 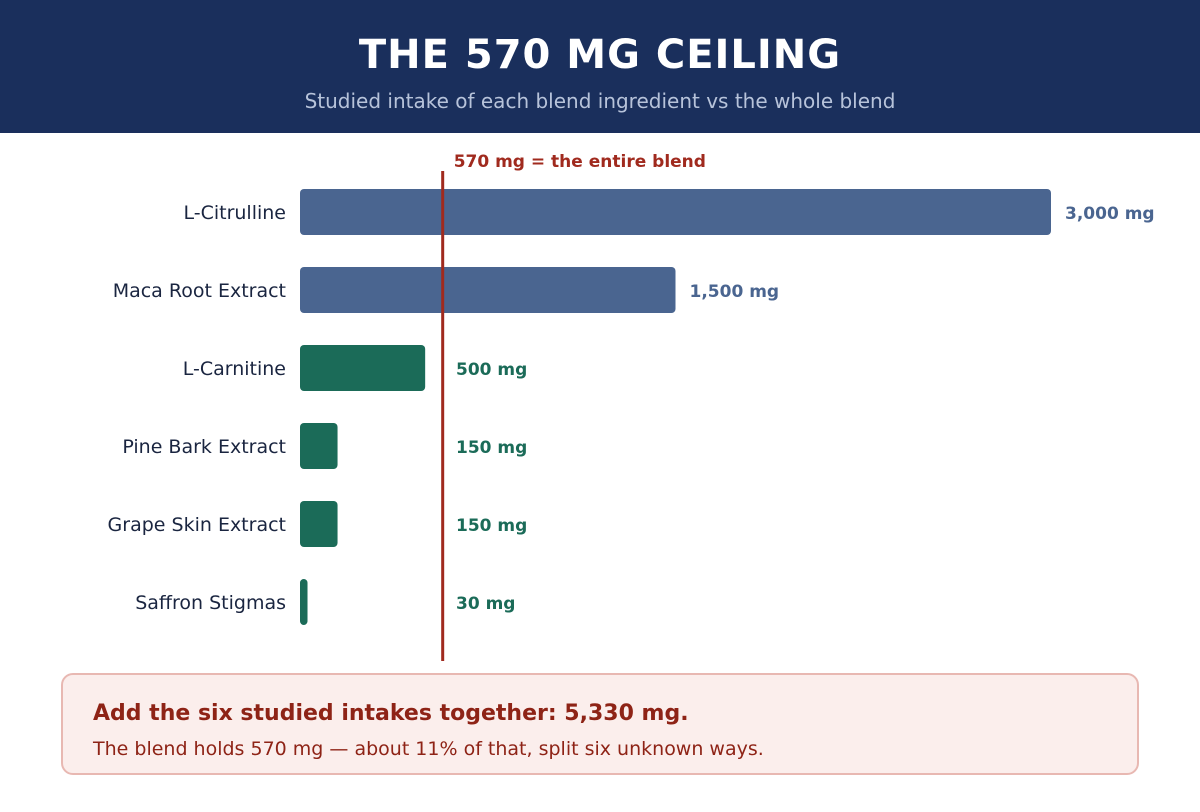 I want to click on value-label: 3,000 mg, so click(x=1110, y=214).